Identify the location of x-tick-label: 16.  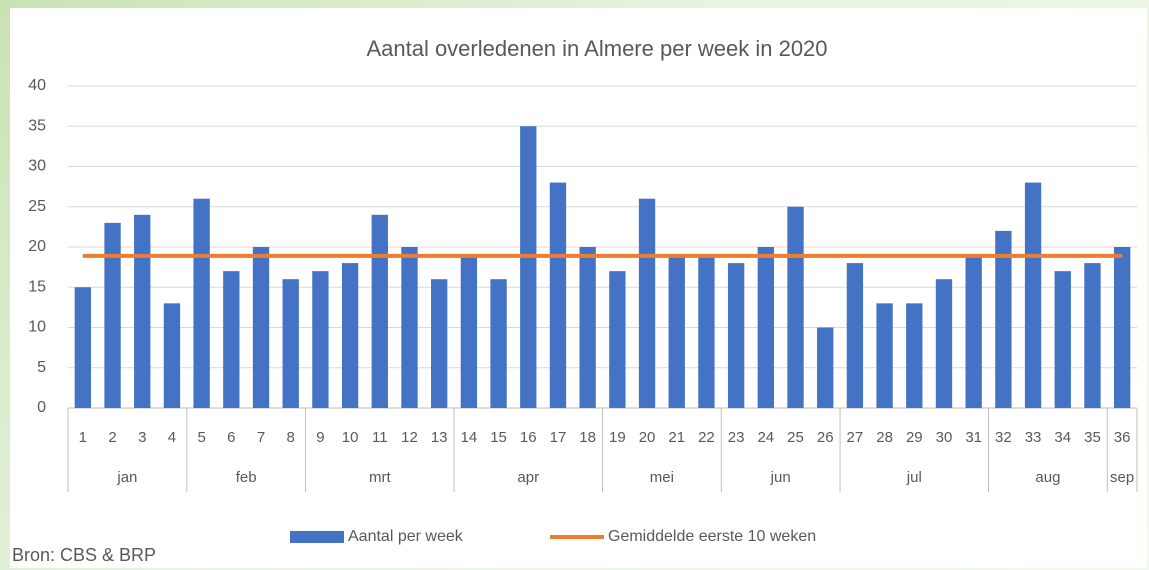
(528, 437).